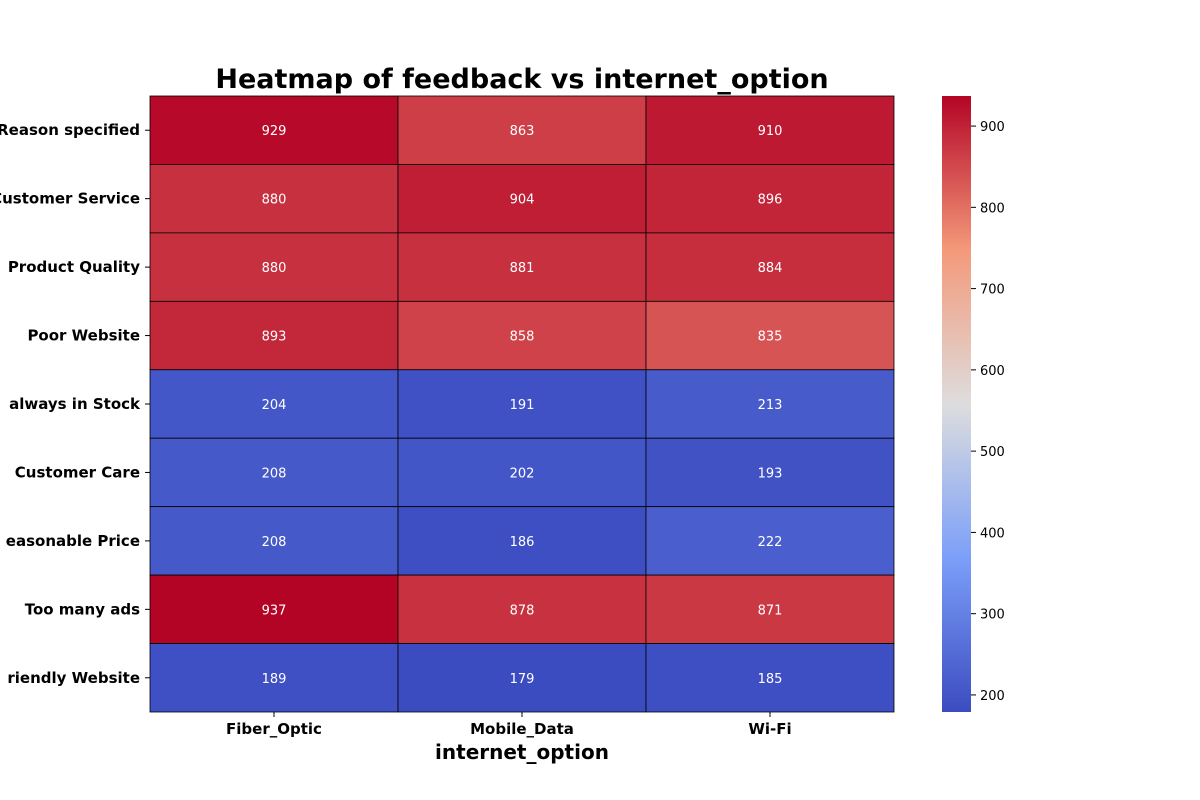 The height and width of the screenshot is (800, 1200). I want to click on cell-value-label: 893, so click(274, 337).